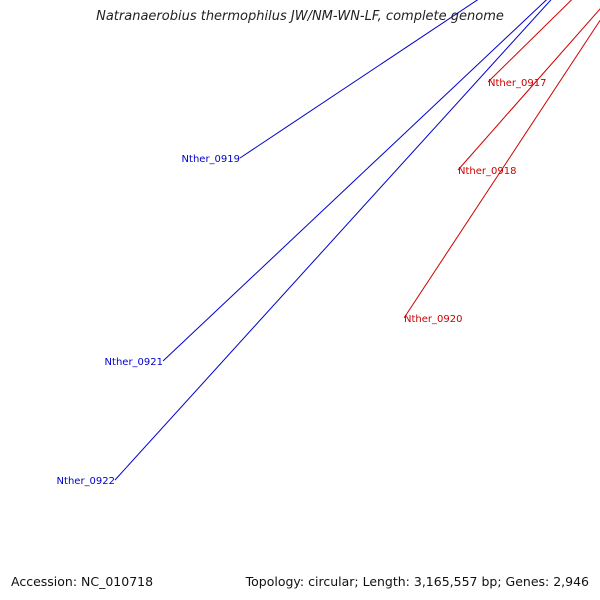 The height and width of the screenshot is (600, 600). Describe the element at coordinates (134, 362) in the screenshot. I see `gene-label: Nther_0921` at that location.